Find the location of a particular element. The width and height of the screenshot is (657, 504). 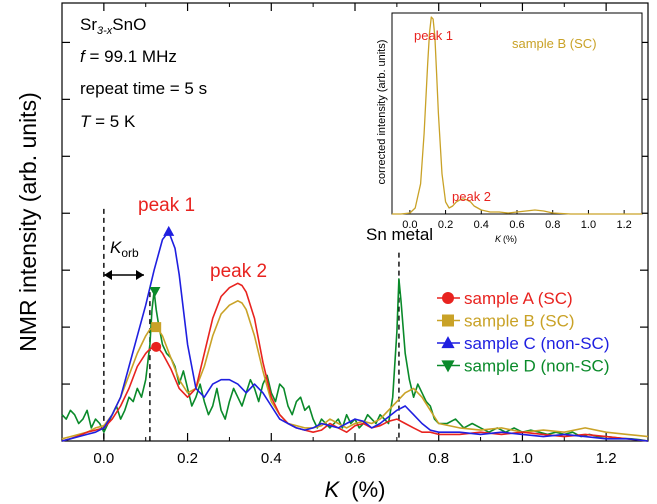

main-x-tick-label: 0.8 is located at coordinates (438, 458).